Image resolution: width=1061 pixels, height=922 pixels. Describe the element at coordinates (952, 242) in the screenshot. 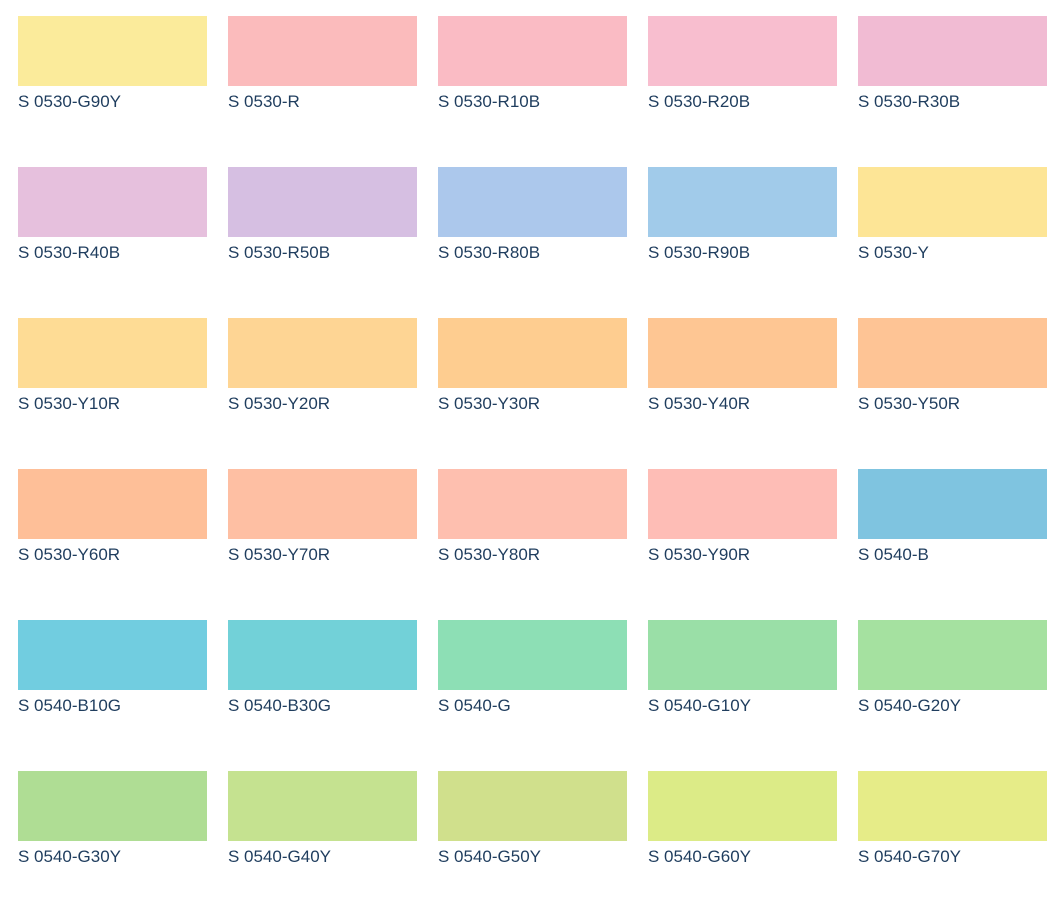

I see `swatch-item: S 0530-Y` at that location.